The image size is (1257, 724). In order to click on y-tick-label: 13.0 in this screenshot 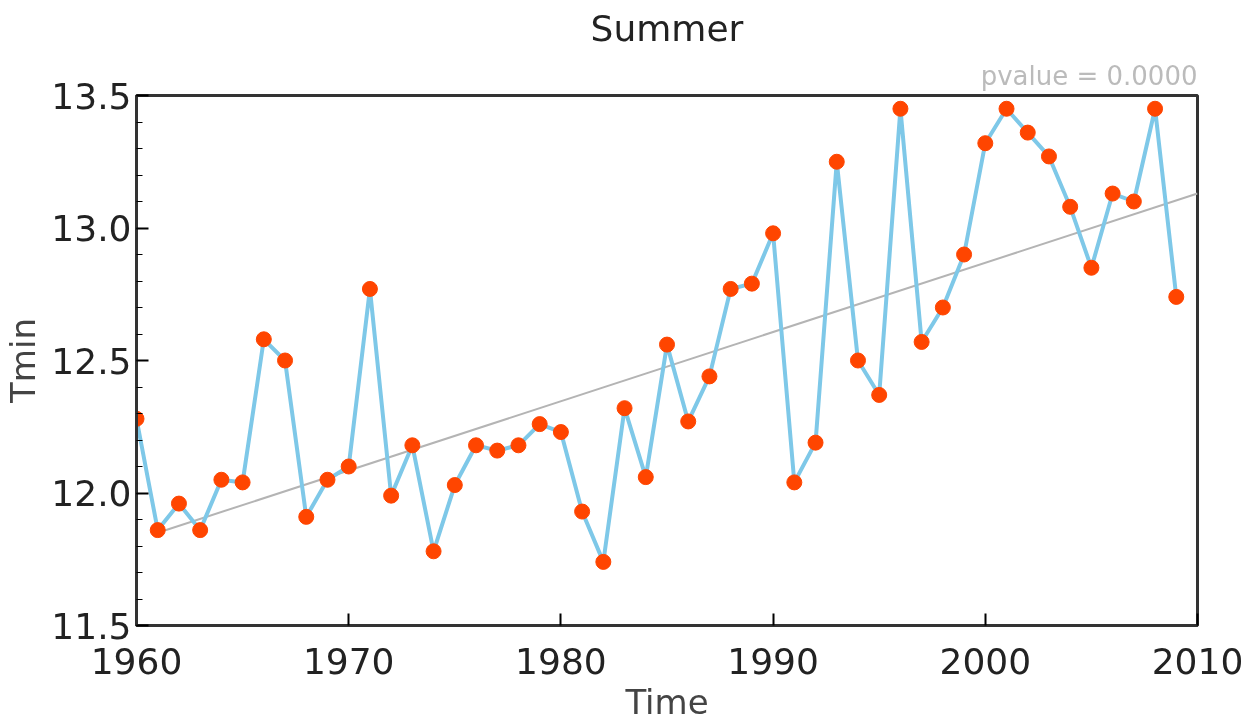, I will do `click(91, 228)`.